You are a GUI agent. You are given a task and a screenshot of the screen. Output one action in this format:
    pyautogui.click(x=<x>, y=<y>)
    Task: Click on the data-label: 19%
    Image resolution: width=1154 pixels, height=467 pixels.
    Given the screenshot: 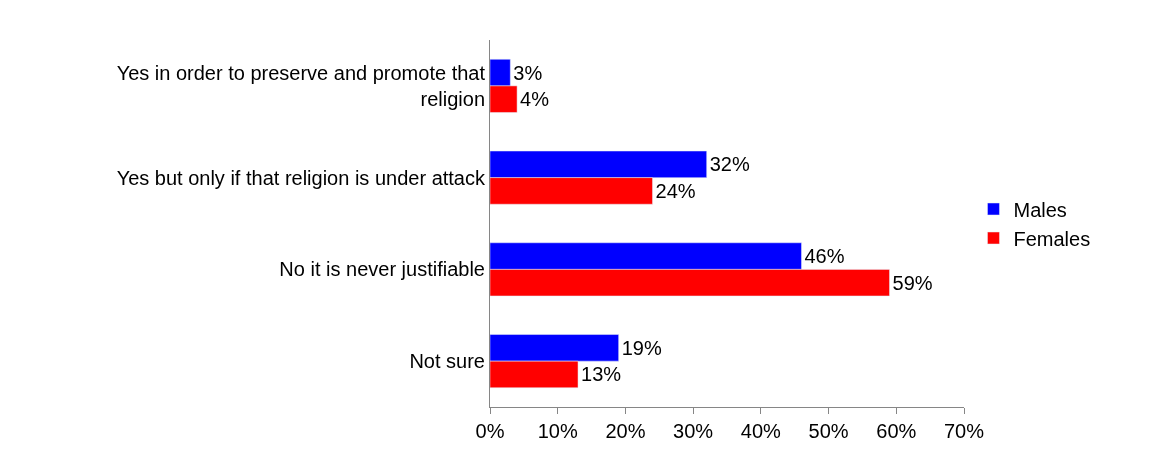 What is the action you would take?
    pyautogui.click(x=641, y=347)
    